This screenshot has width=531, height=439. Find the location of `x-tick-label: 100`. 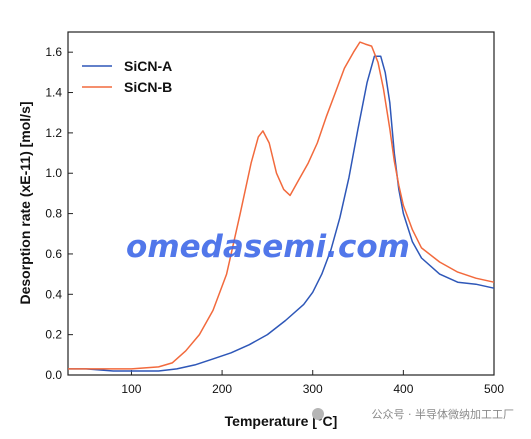

x-tick-label: 100 is located at coordinates (131, 389).